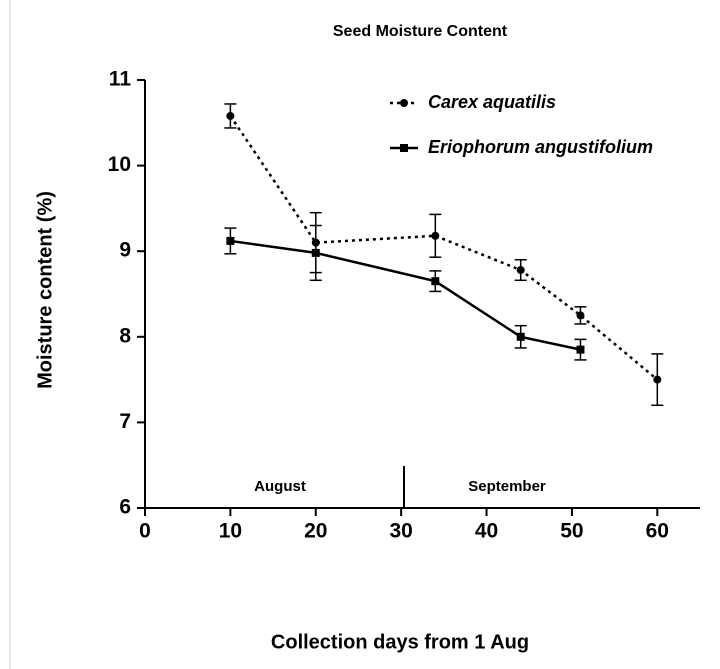 This screenshot has height=669, width=720. I want to click on x-tick-label: 40, so click(486, 531).